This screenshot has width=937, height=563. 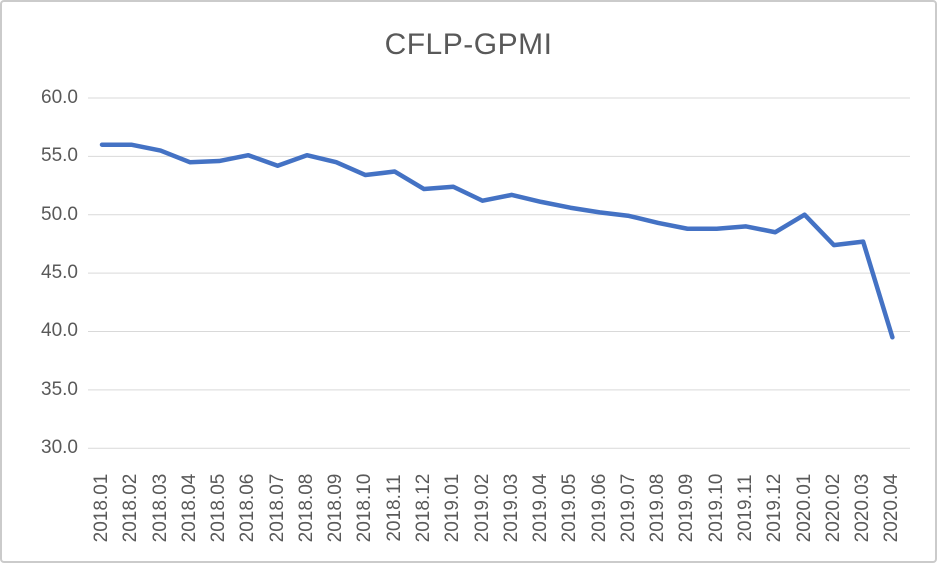 What do you see at coordinates (277, 508) in the screenshot?
I see `x-axis-tick-label: 2018.07` at bounding box center [277, 508].